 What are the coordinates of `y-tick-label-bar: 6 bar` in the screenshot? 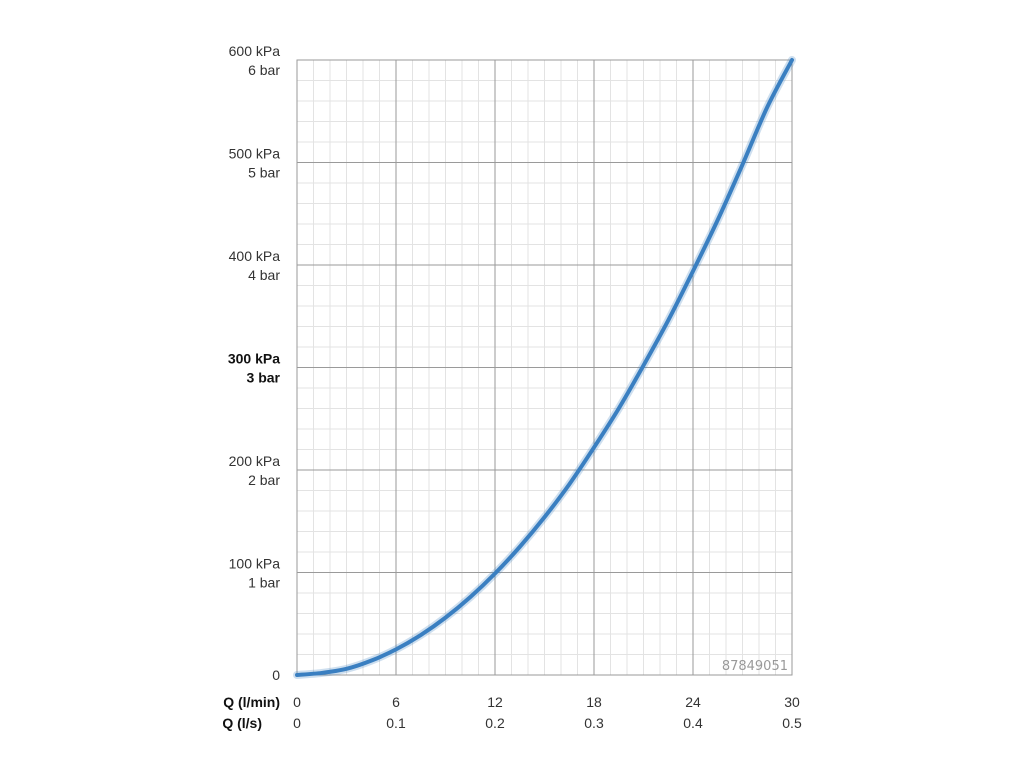 It's located at (264, 70).